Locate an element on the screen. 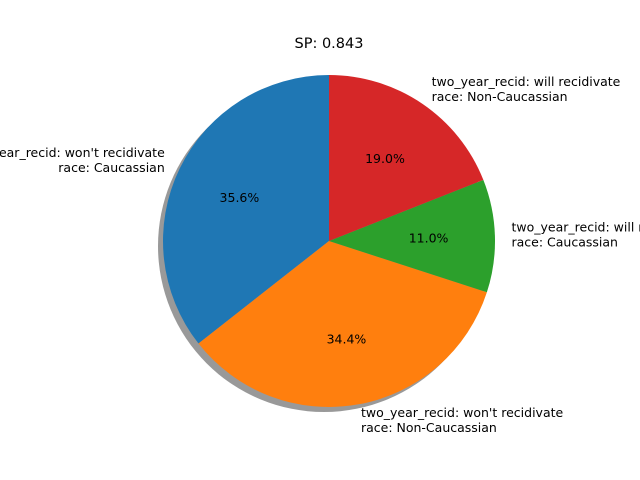 This screenshot has width=640, height=480. pie-slice-pct-label-0: 35.6% is located at coordinates (240, 197).